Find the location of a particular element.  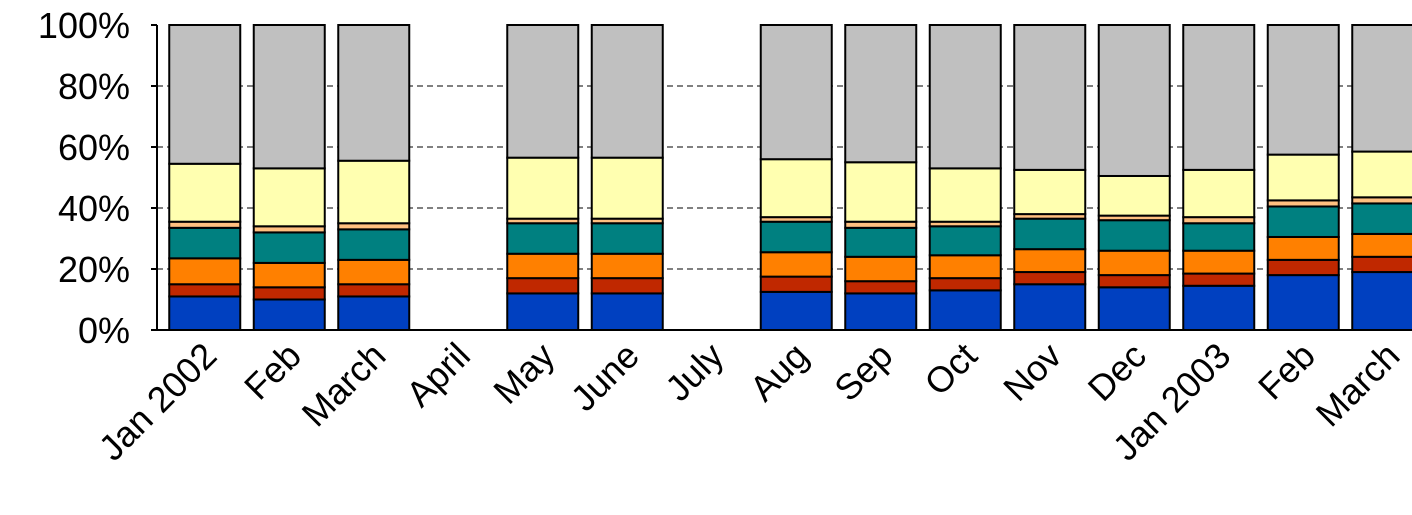

x-tick-label: Nov is located at coordinates (1032, 372).